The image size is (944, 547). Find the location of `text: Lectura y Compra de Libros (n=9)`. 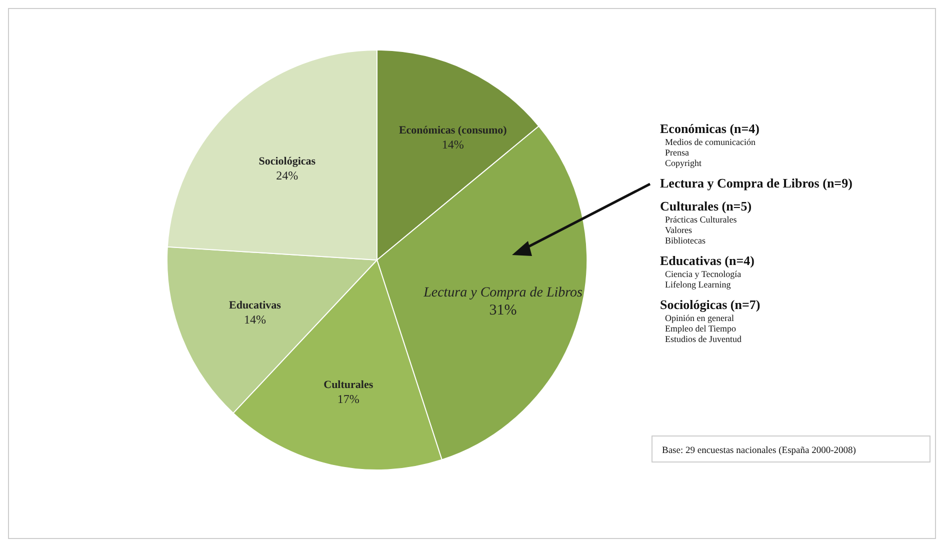

text: Lectura y Compra de Libros (n=9) is located at coordinates (756, 183).